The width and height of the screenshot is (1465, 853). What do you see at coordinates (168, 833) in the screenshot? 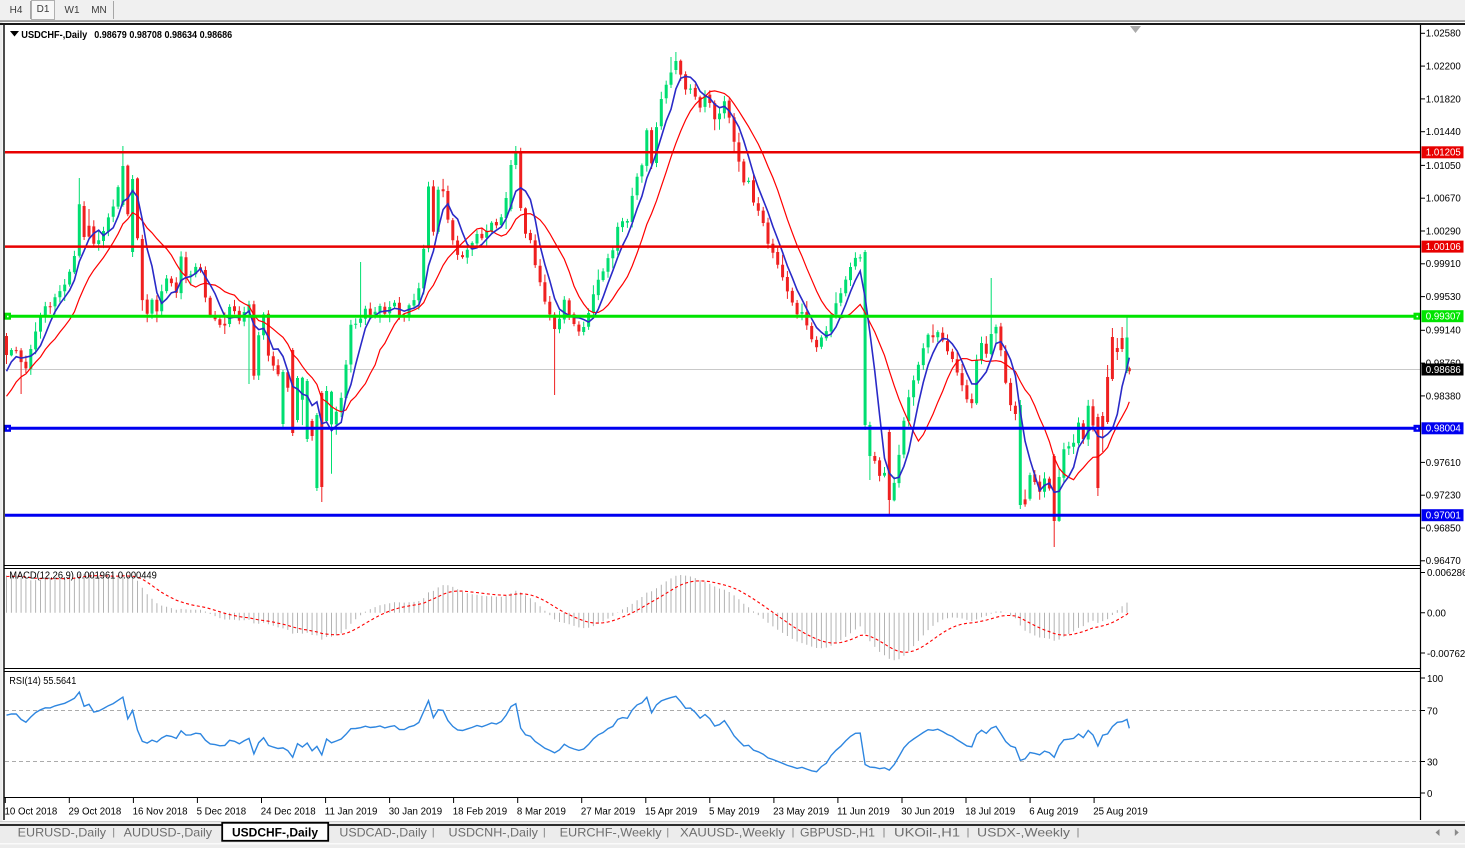
I see `svg-text: AUDUSD-,Daily` at bounding box center [168, 833].